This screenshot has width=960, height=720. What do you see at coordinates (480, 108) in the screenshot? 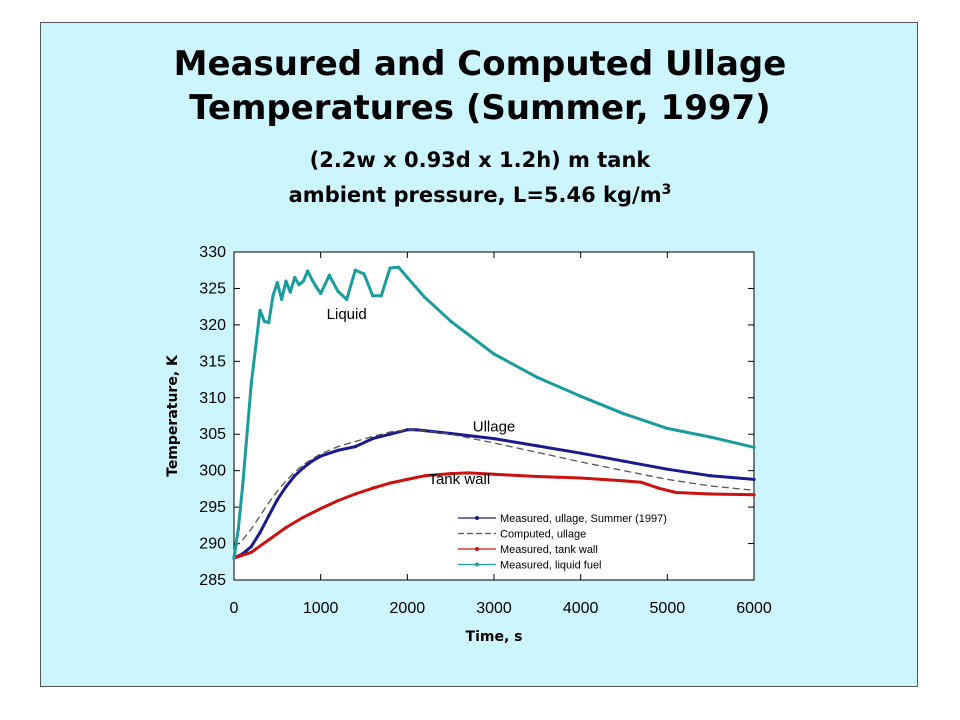
I see `title-line-2: Temperatures (Summer, 1997)` at bounding box center [480, 108].